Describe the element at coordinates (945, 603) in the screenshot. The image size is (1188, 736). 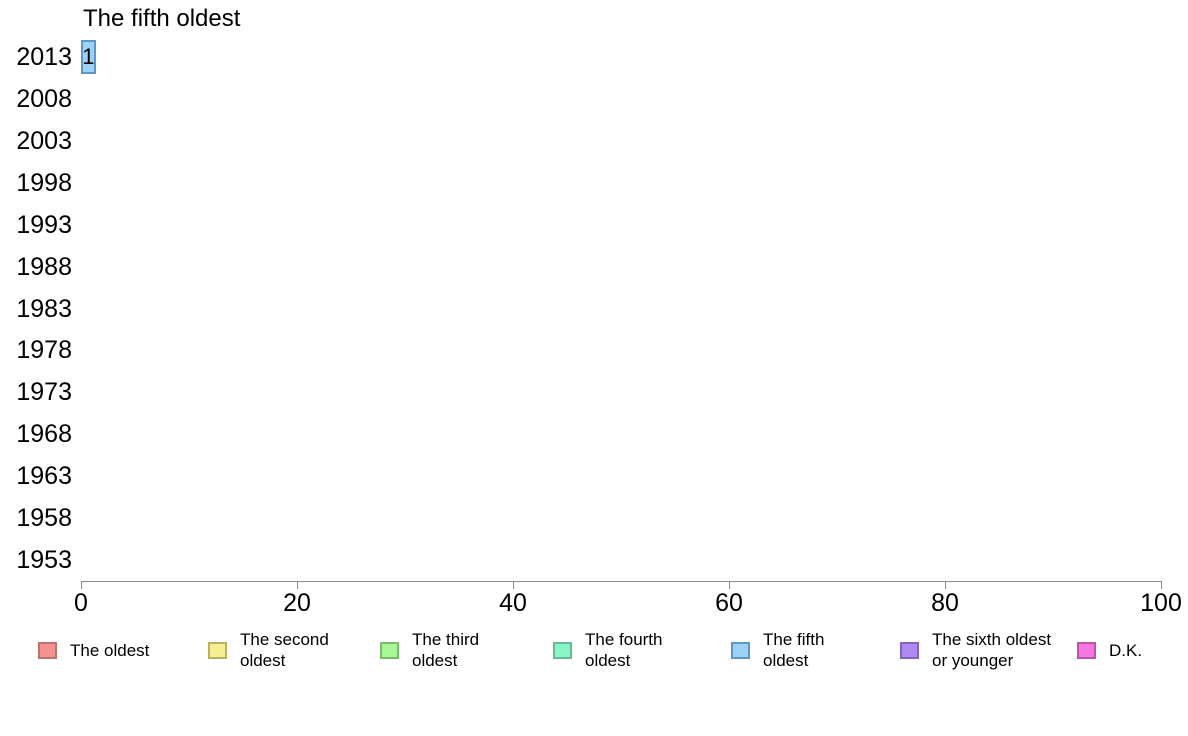
I see `x-axis-tick-label: 80` at that location.